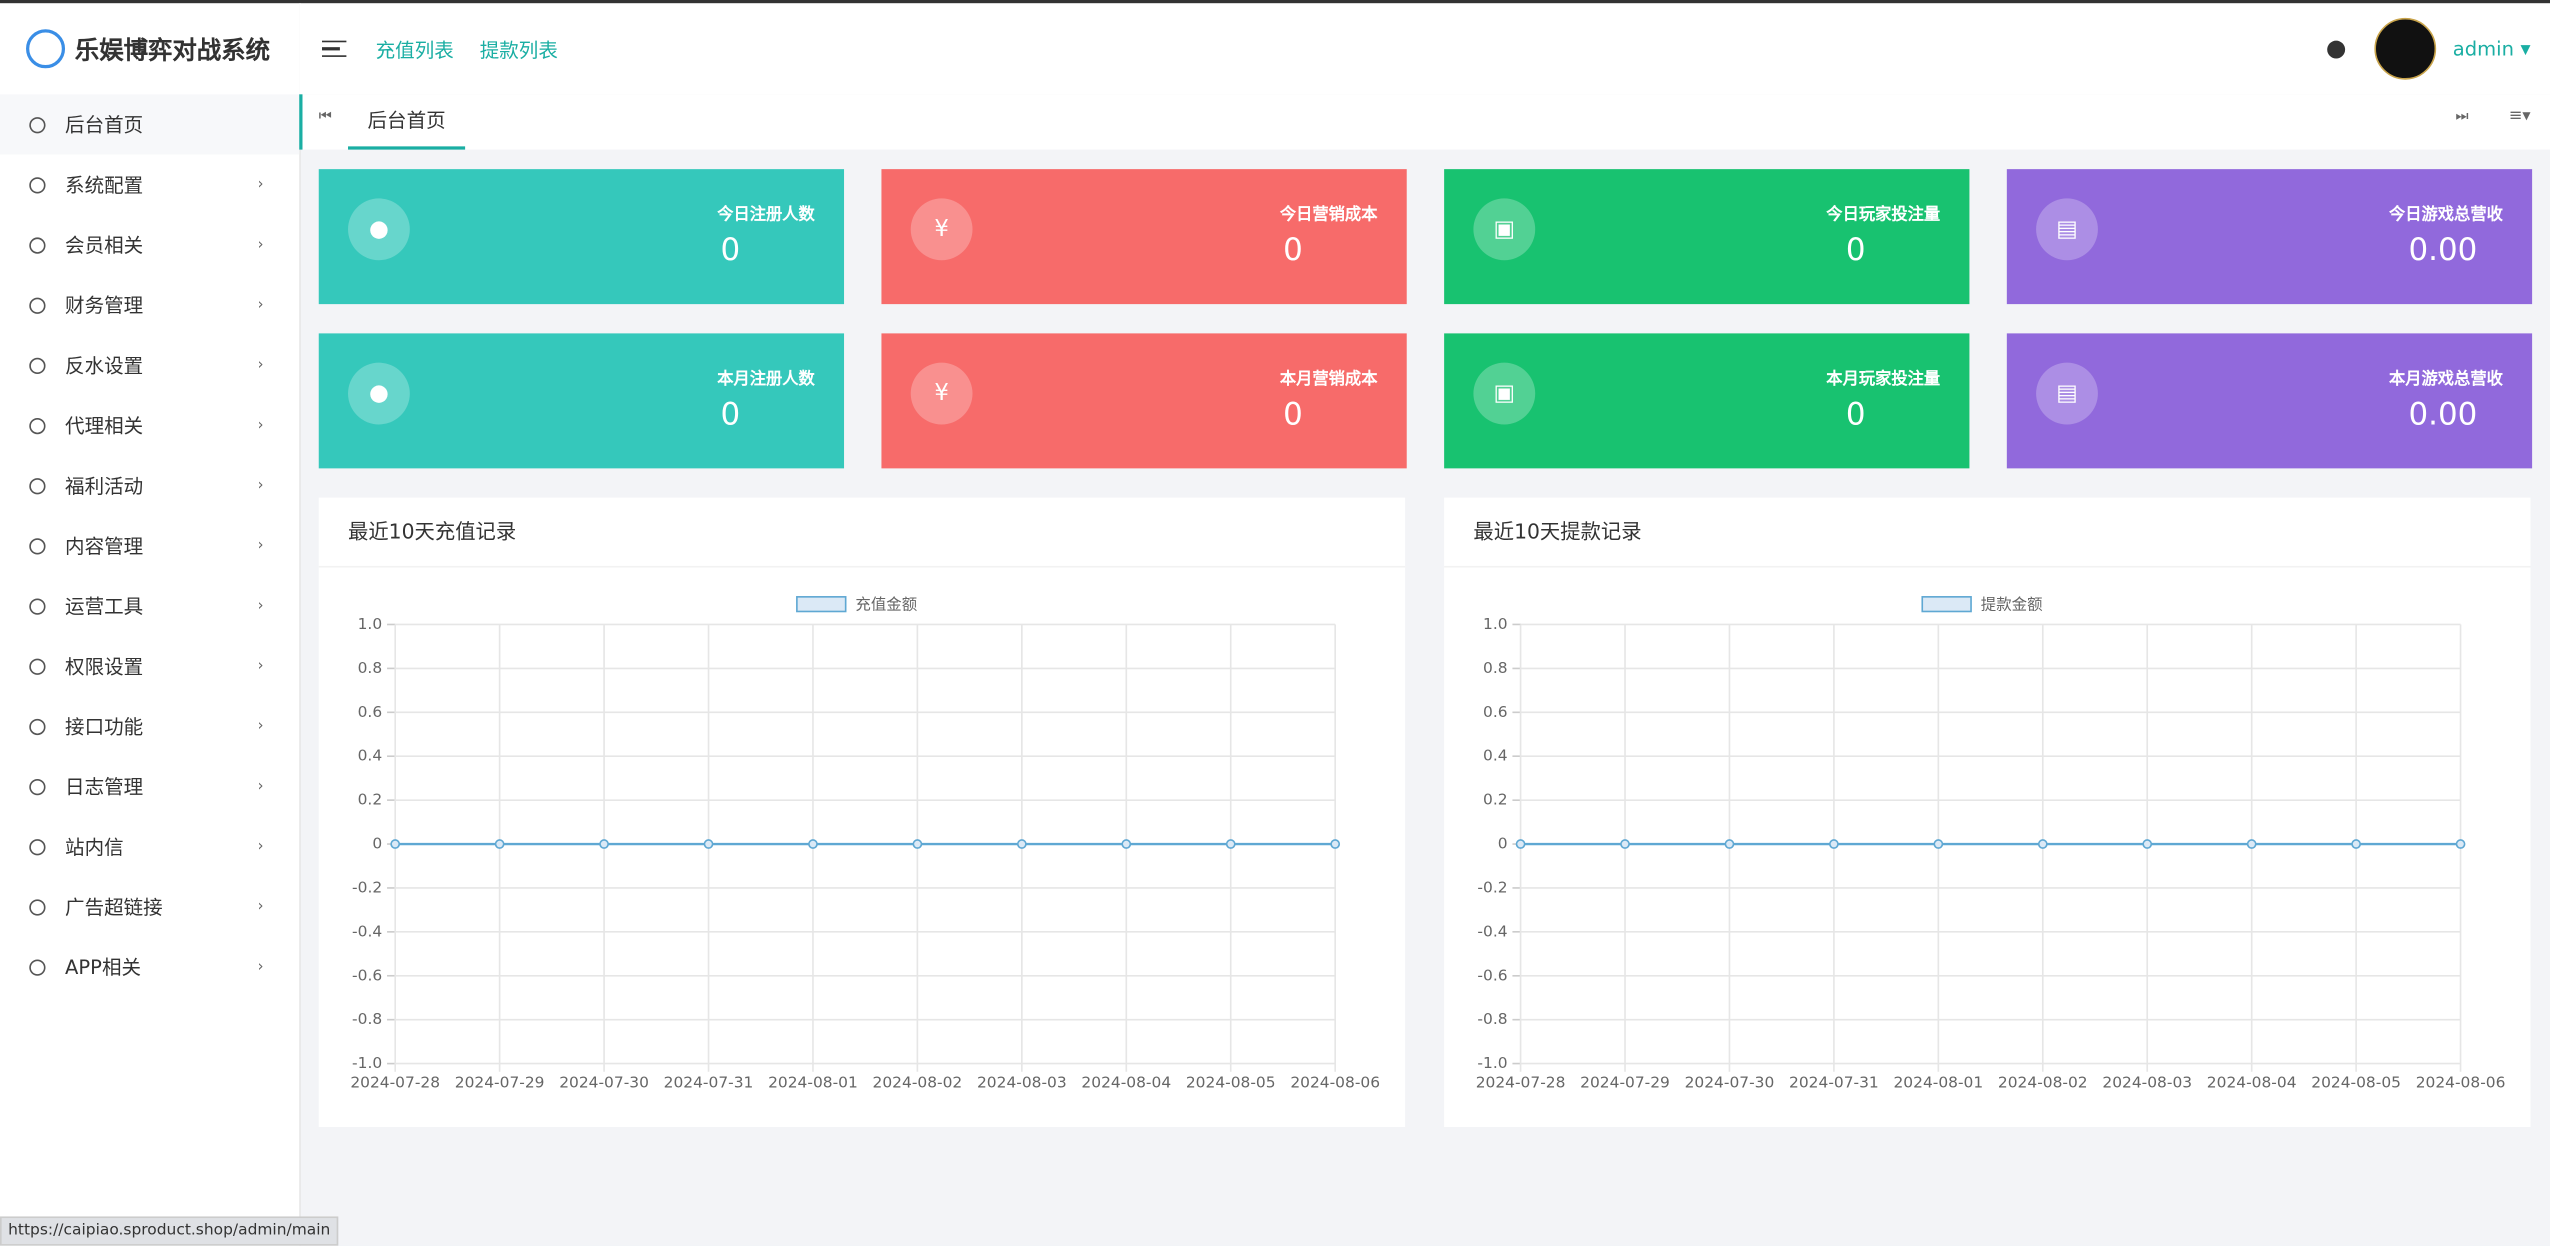  I want to click on menu-item: 权限设置 ›, so click(149, 666).